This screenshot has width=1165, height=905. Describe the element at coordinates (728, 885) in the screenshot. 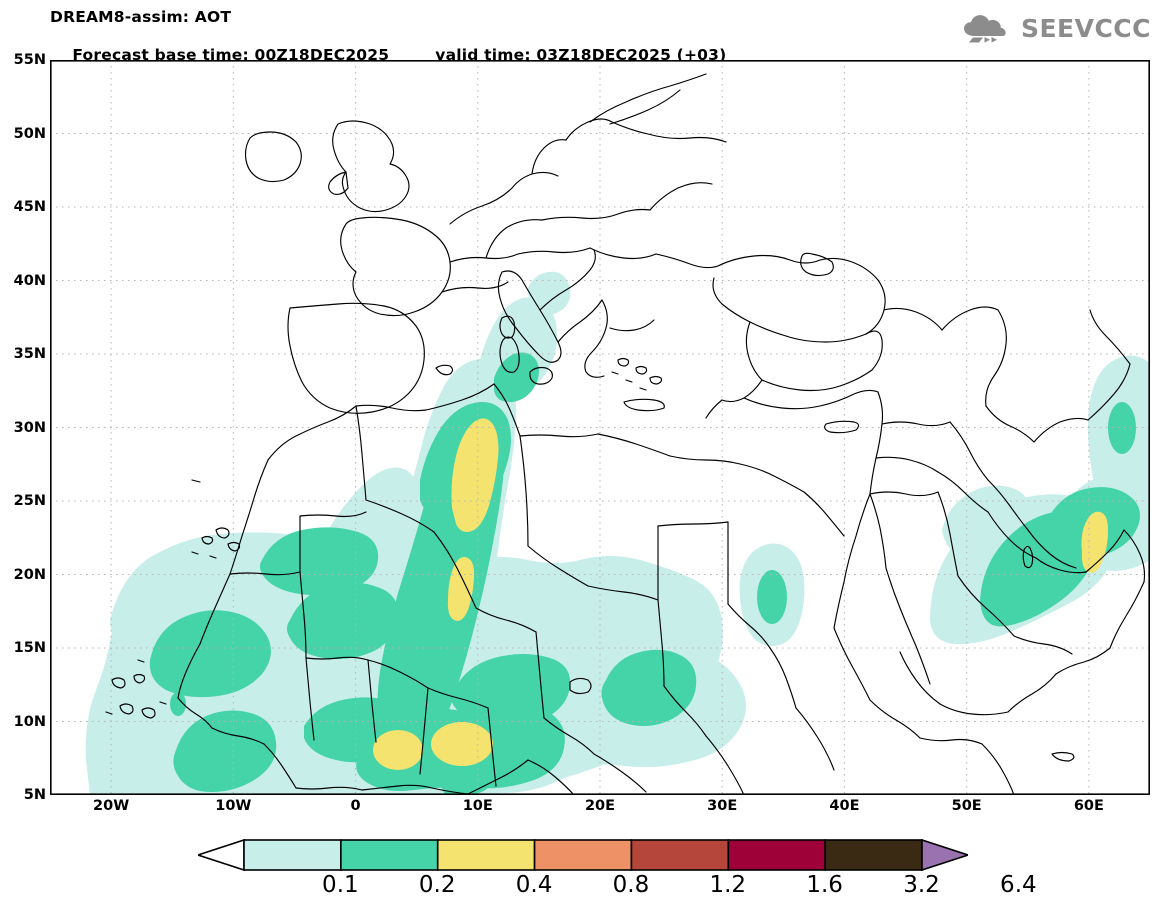

I see `colorbar-tick-label: 1.2` at that location.